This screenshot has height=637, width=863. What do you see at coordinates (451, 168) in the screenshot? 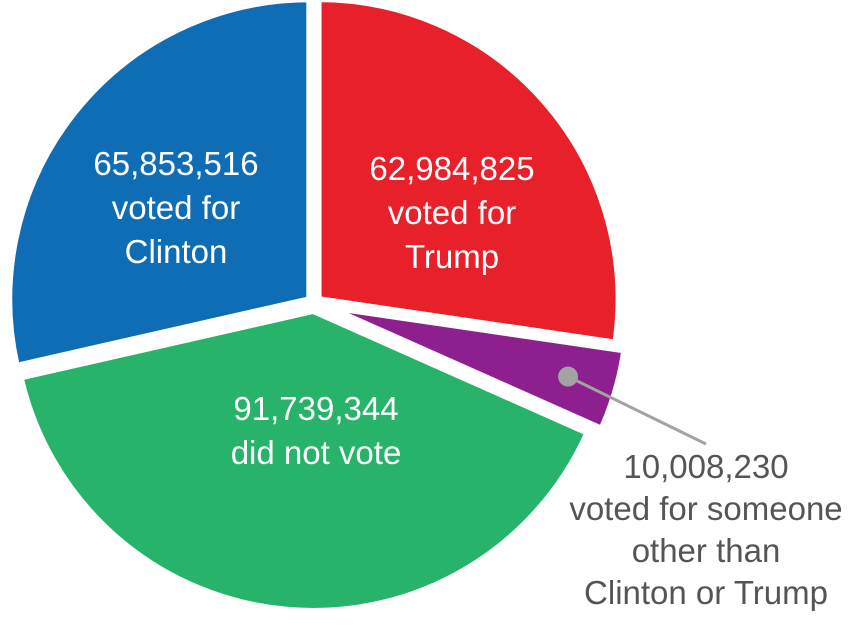
I see `slice-label-line: 62,984,825` at bounding box center [451, 168].